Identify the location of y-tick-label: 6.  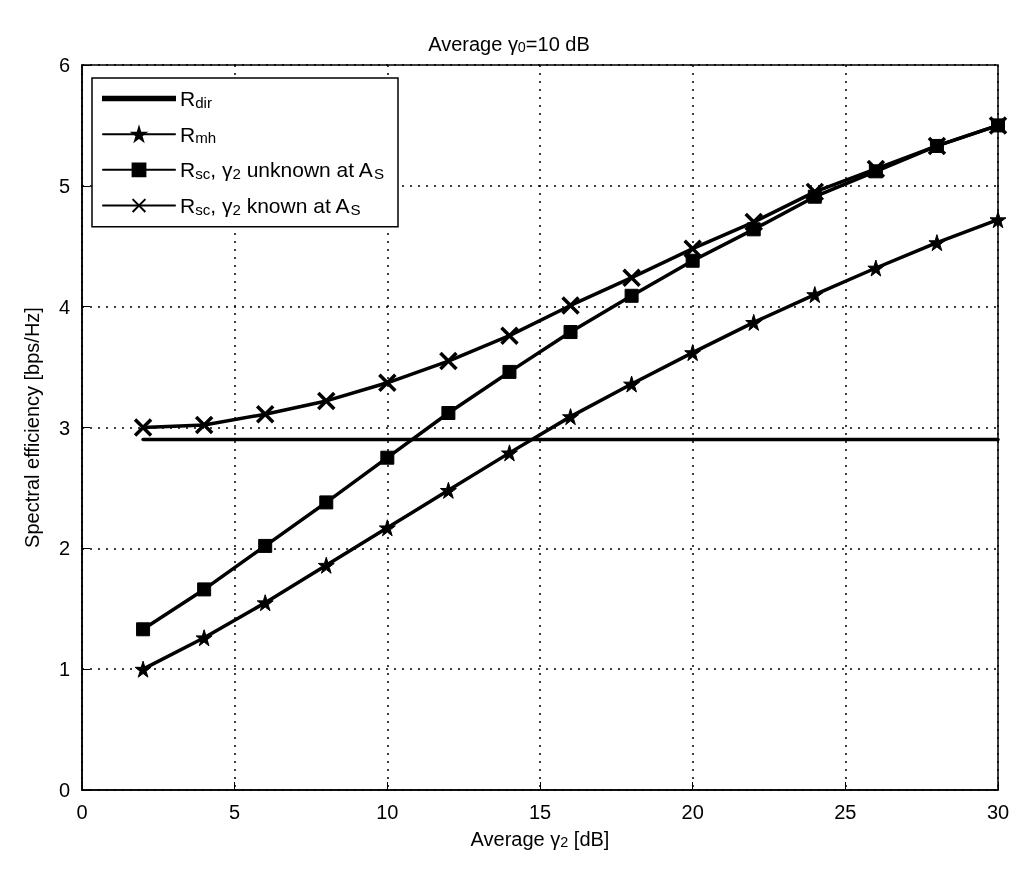
(64, 65).